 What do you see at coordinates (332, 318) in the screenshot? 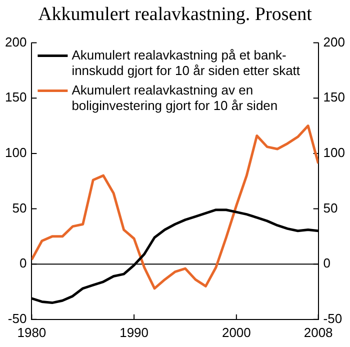
I see `y2-tick-label: -50` at bounding box center [332, 318].